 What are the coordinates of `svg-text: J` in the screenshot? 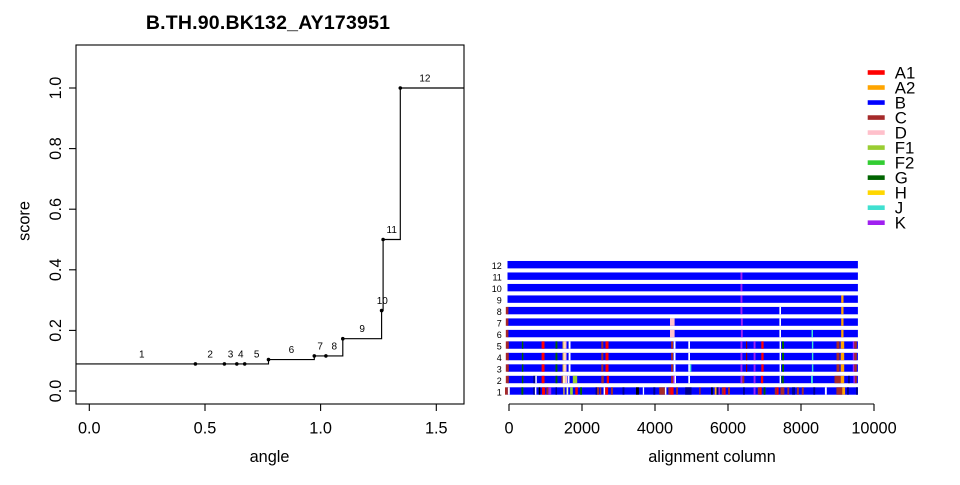 It's located at (899, 208).